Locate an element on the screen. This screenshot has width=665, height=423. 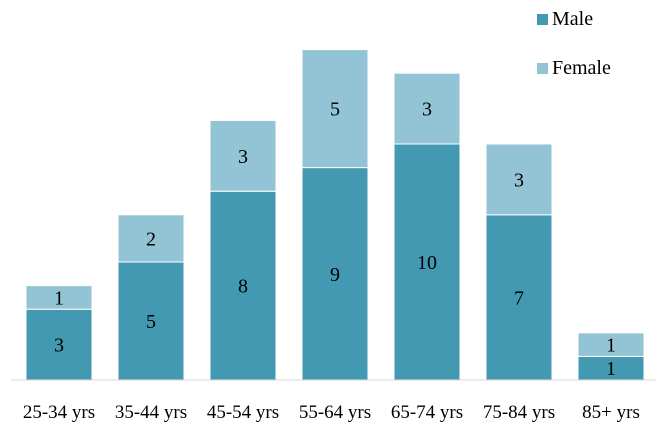
value-label-female-4: 5 is located at coordinates (335, 110).